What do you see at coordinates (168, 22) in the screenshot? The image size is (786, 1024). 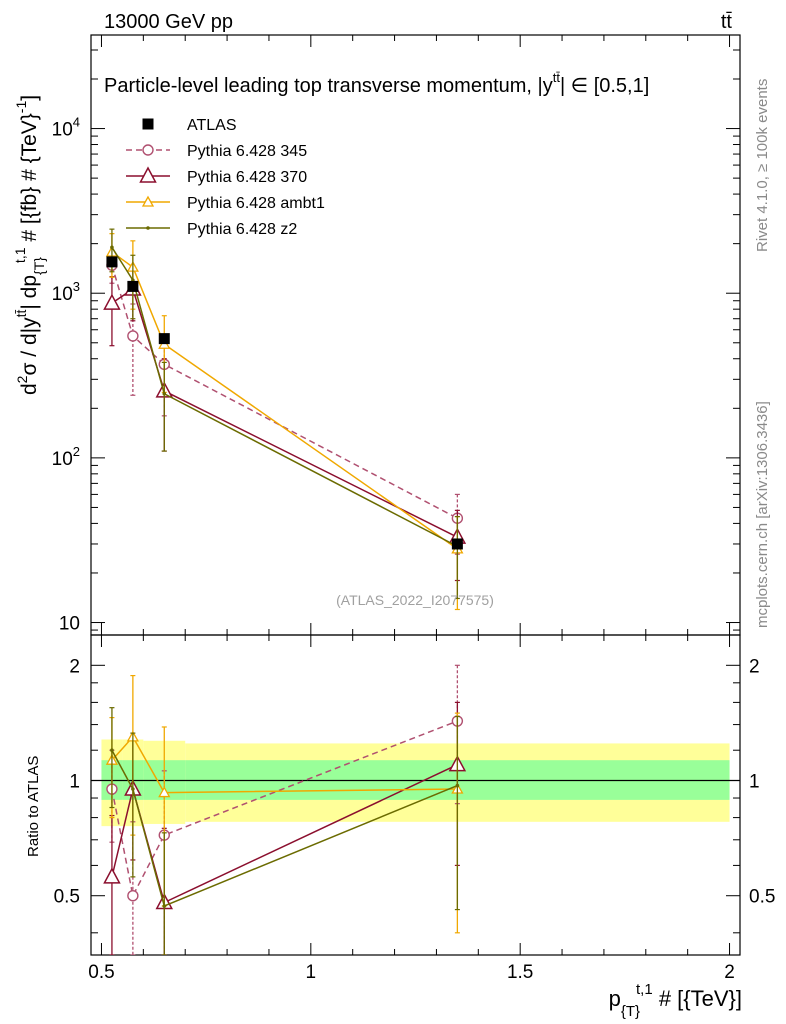 I see `energy-label: 13000 GeV pp` at bounding box center [168, 22].